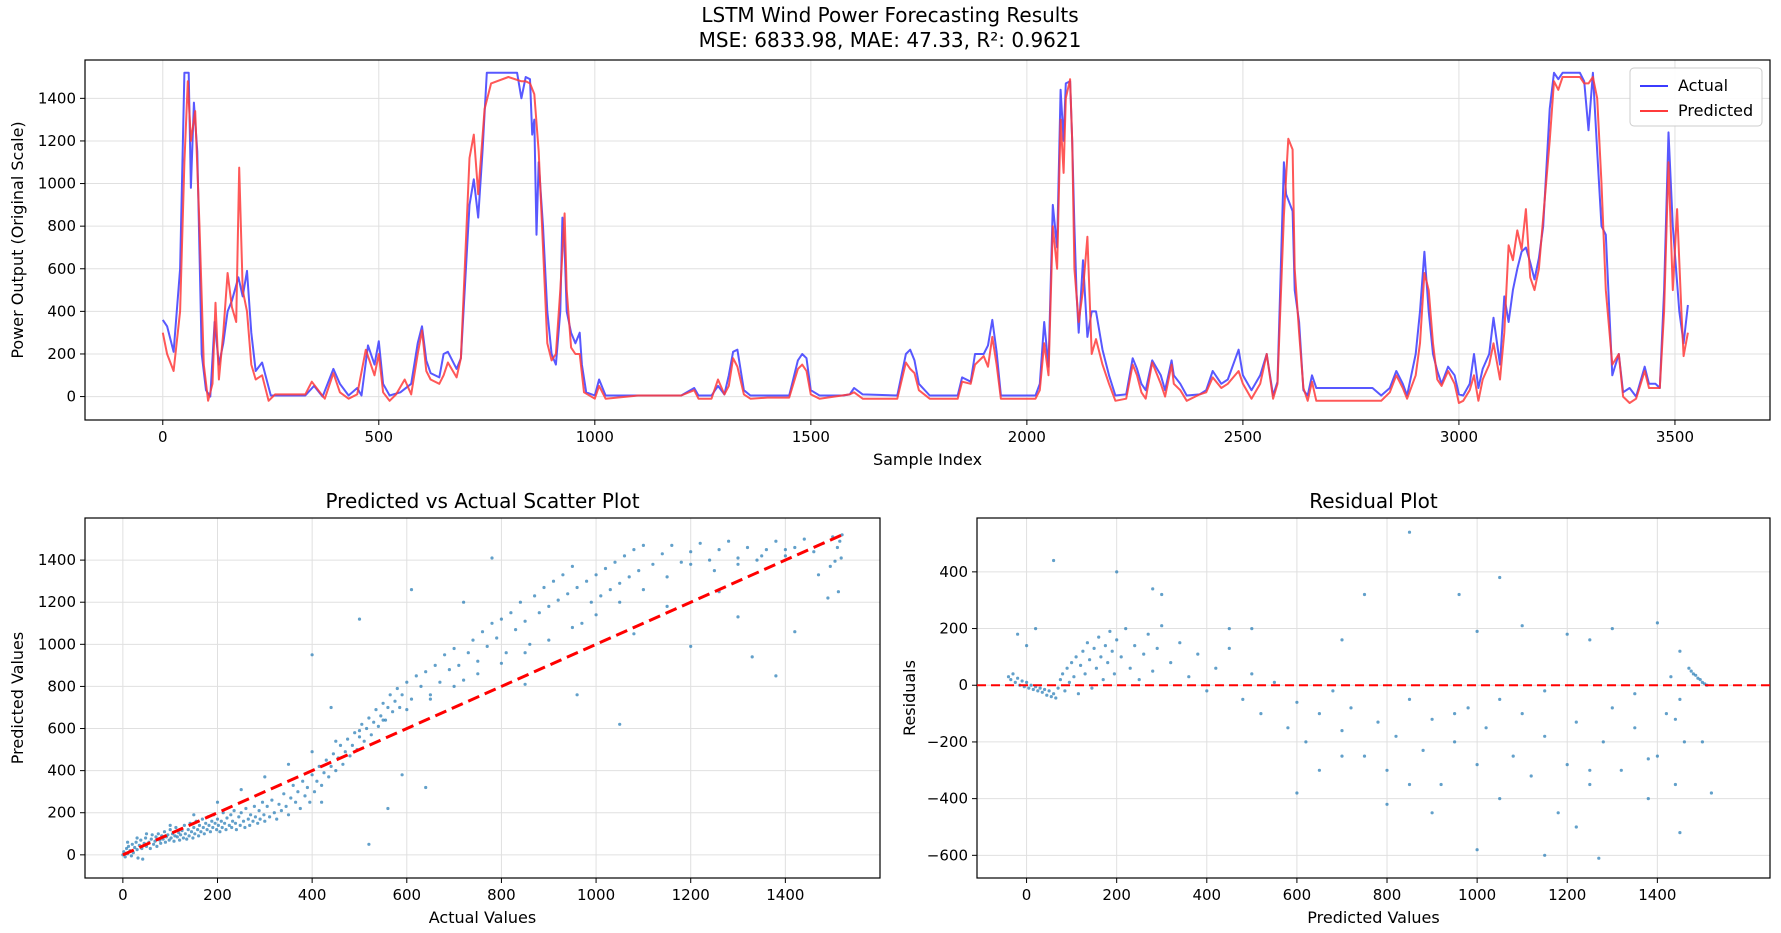 The width and height of the screenshot is (1781, 933). What do you see at coordinates (1477, 895) in the screenshot?
I see `x-tick-label: 1000` at bounding box center [1477, 895].